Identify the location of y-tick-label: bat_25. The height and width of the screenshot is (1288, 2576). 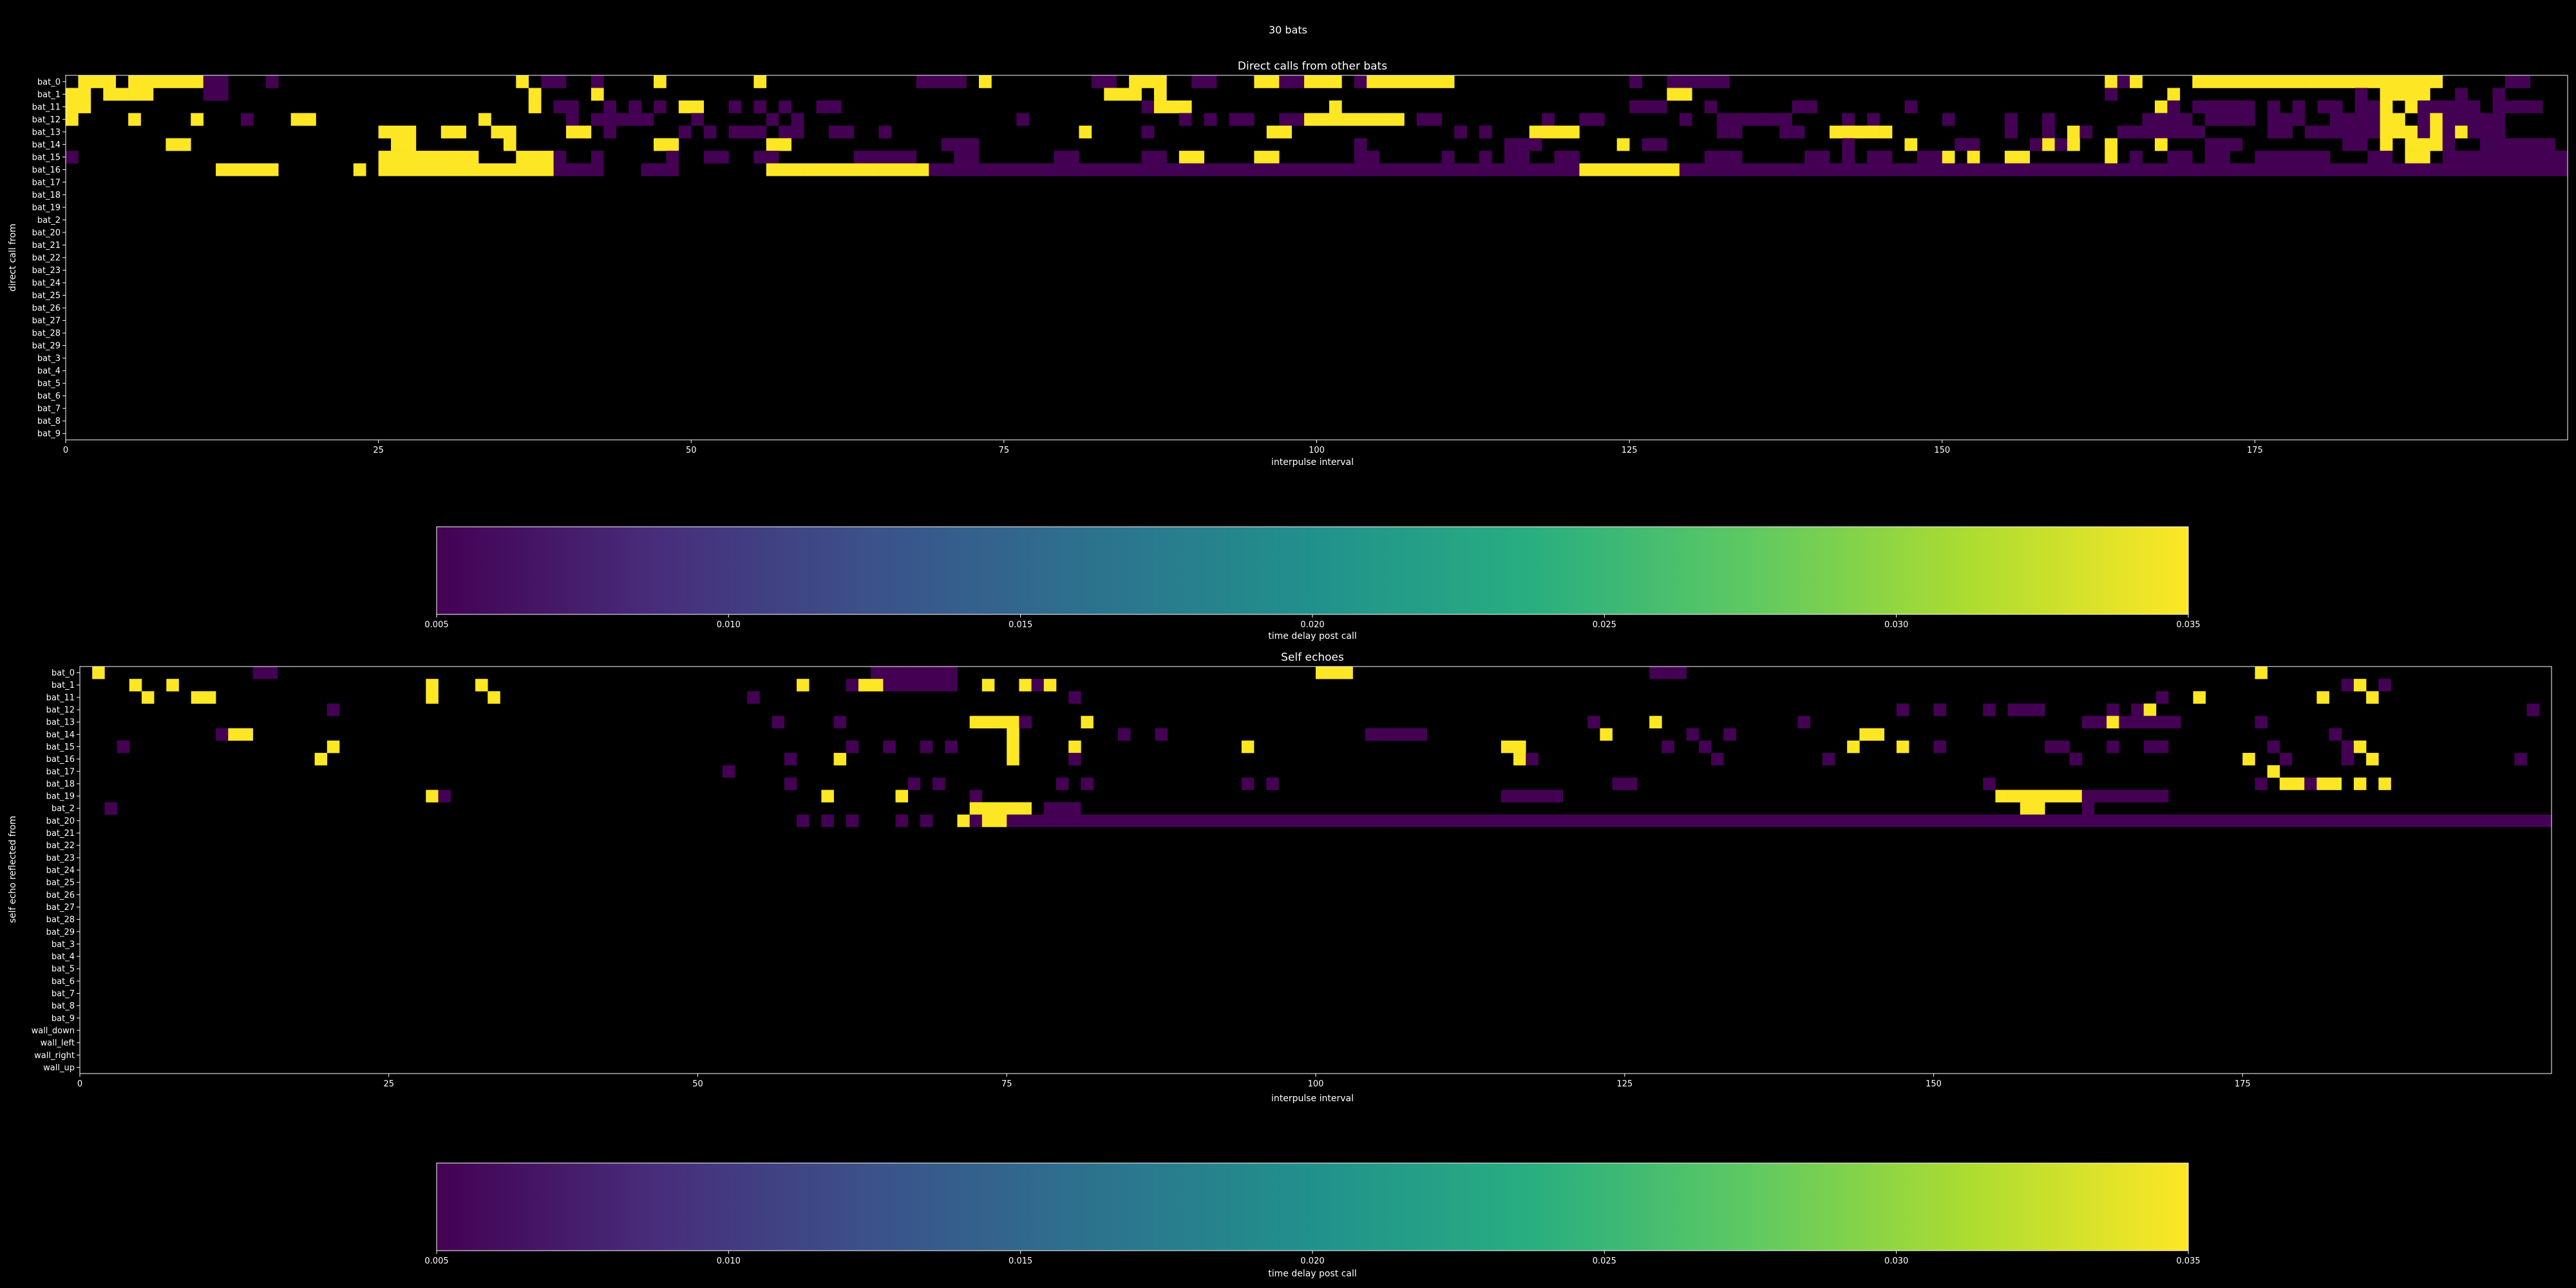
(60, 883).